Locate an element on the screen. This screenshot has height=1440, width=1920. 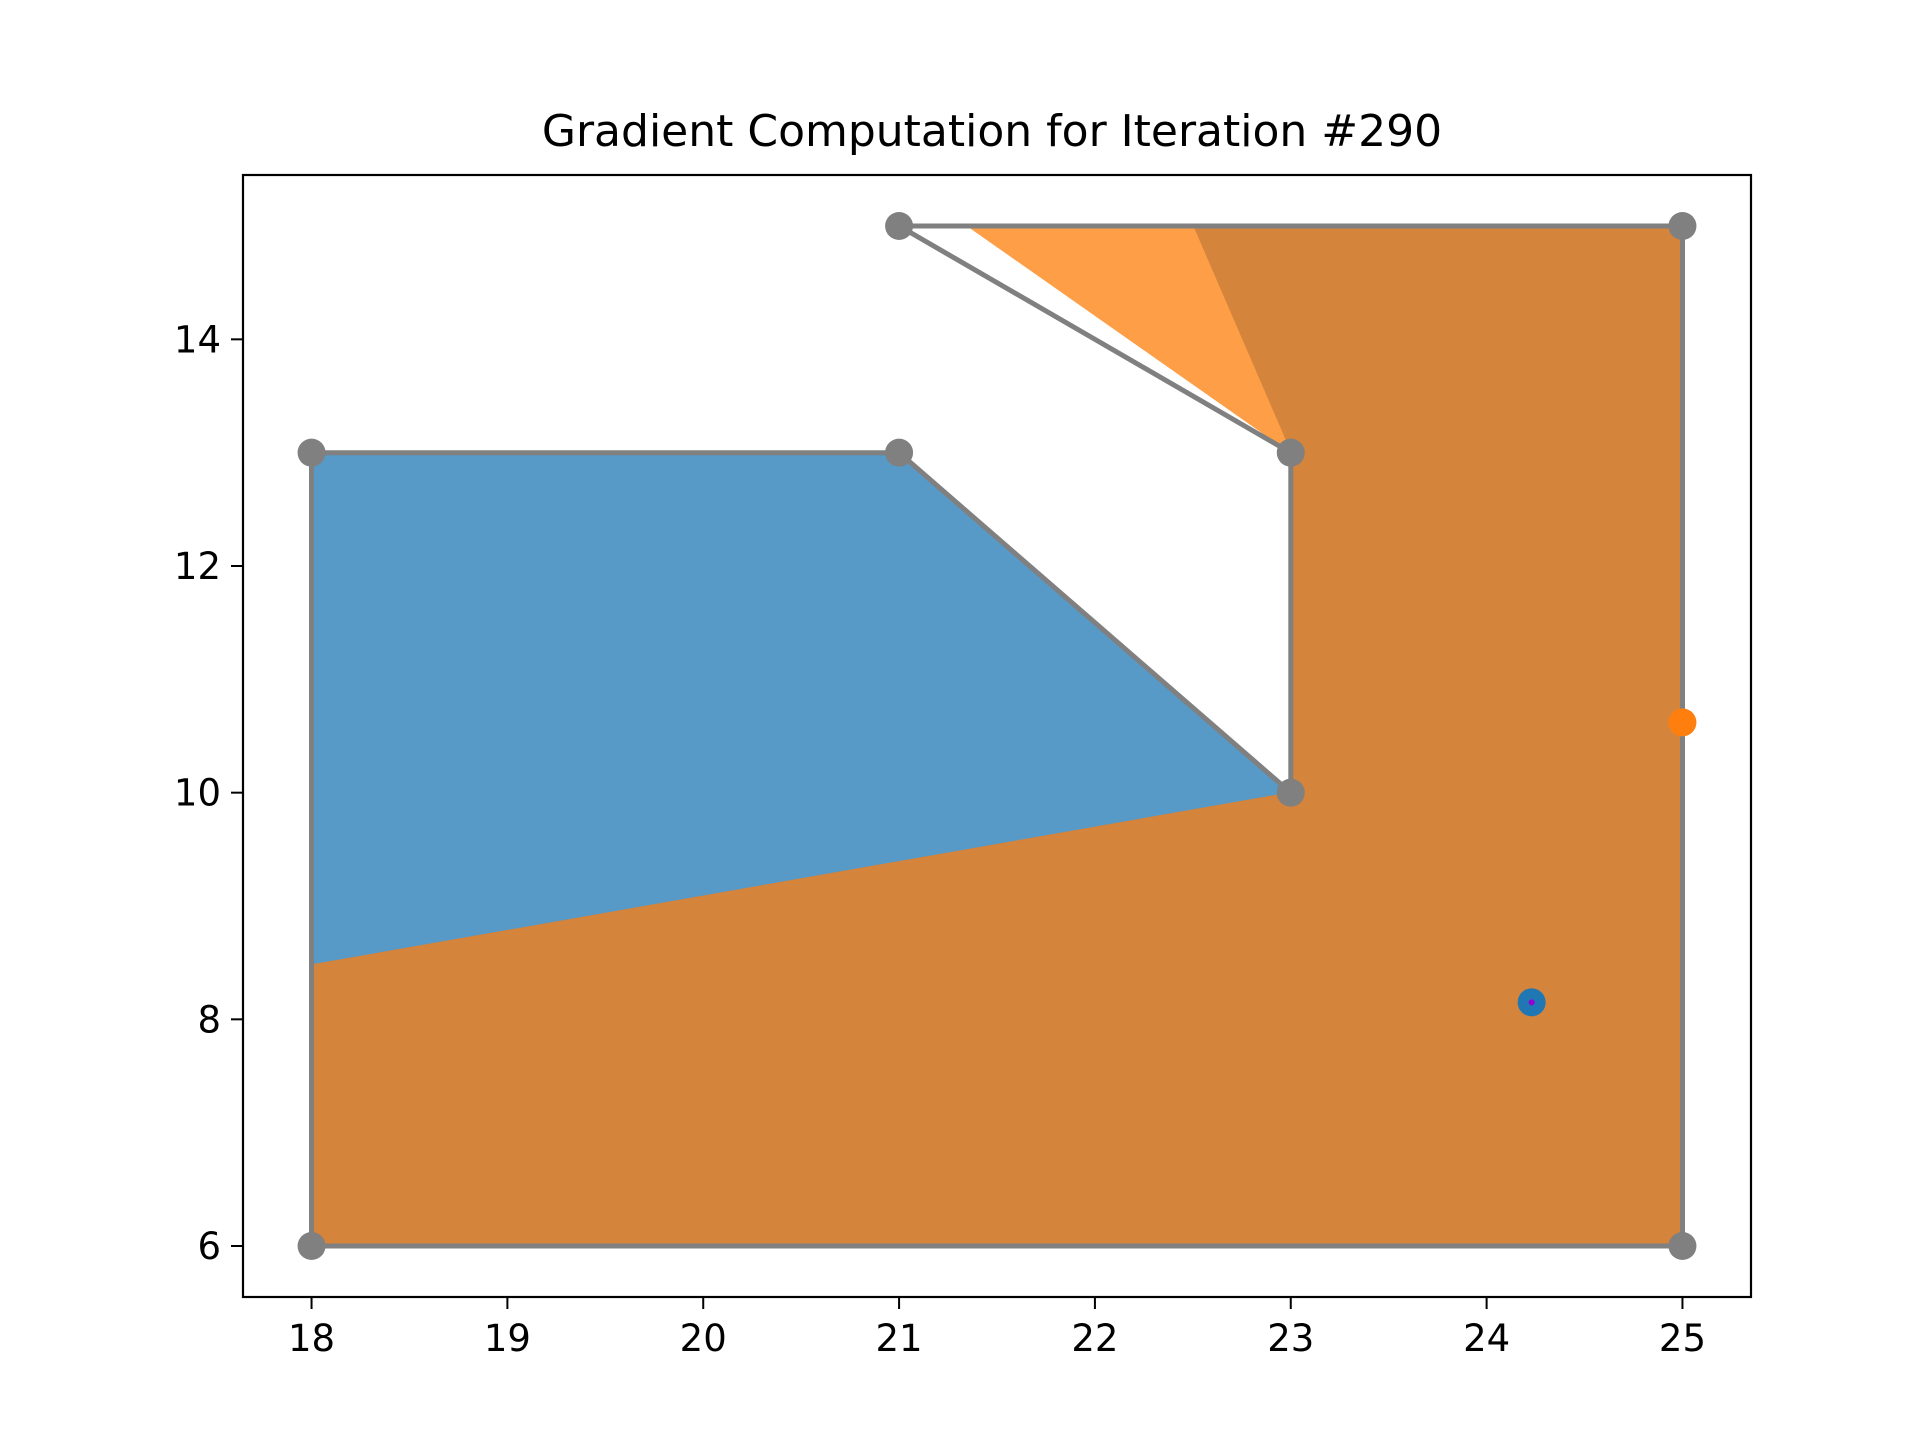
x-tick-label-18: 18 is located at coordinates (311, 1338).